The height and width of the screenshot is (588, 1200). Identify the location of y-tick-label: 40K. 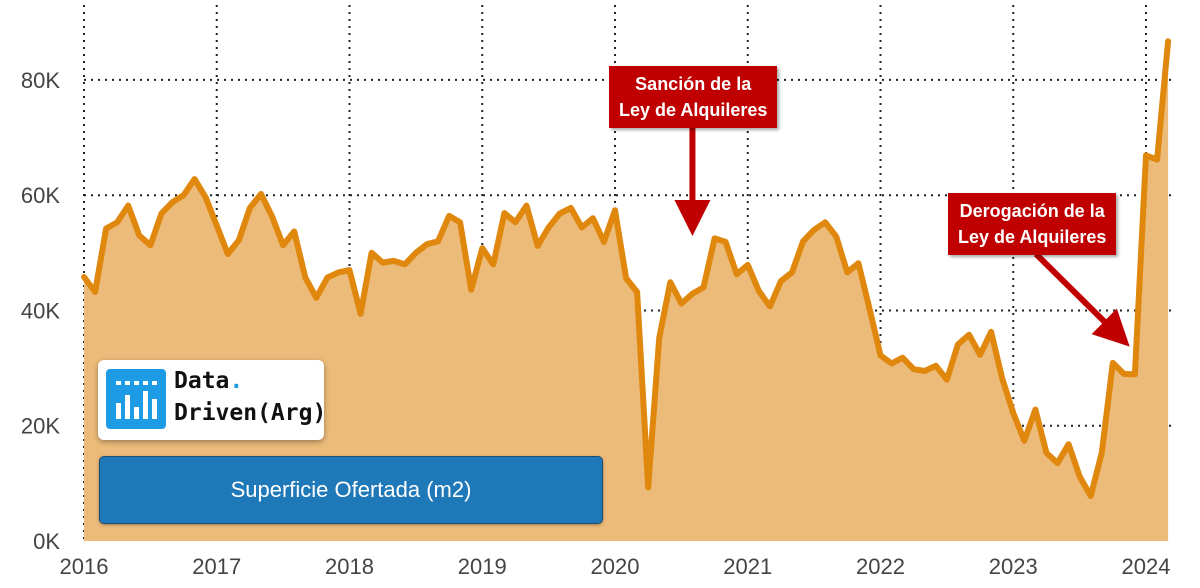
(40, 310).